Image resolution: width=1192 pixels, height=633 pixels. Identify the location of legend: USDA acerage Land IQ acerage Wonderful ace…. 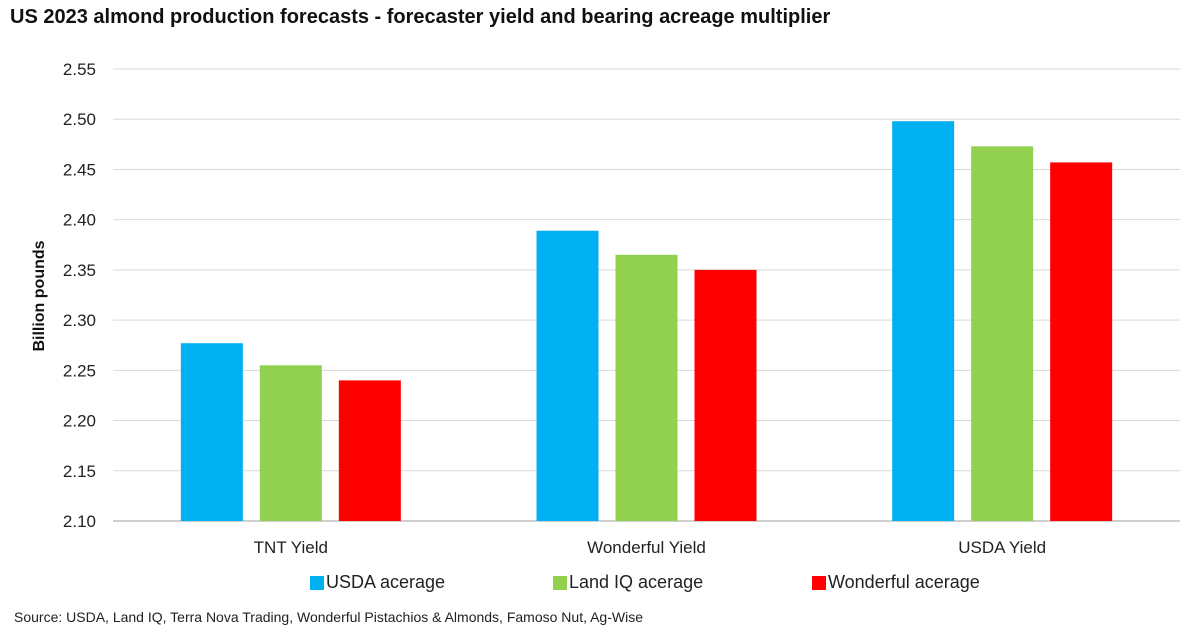
(596, 585).